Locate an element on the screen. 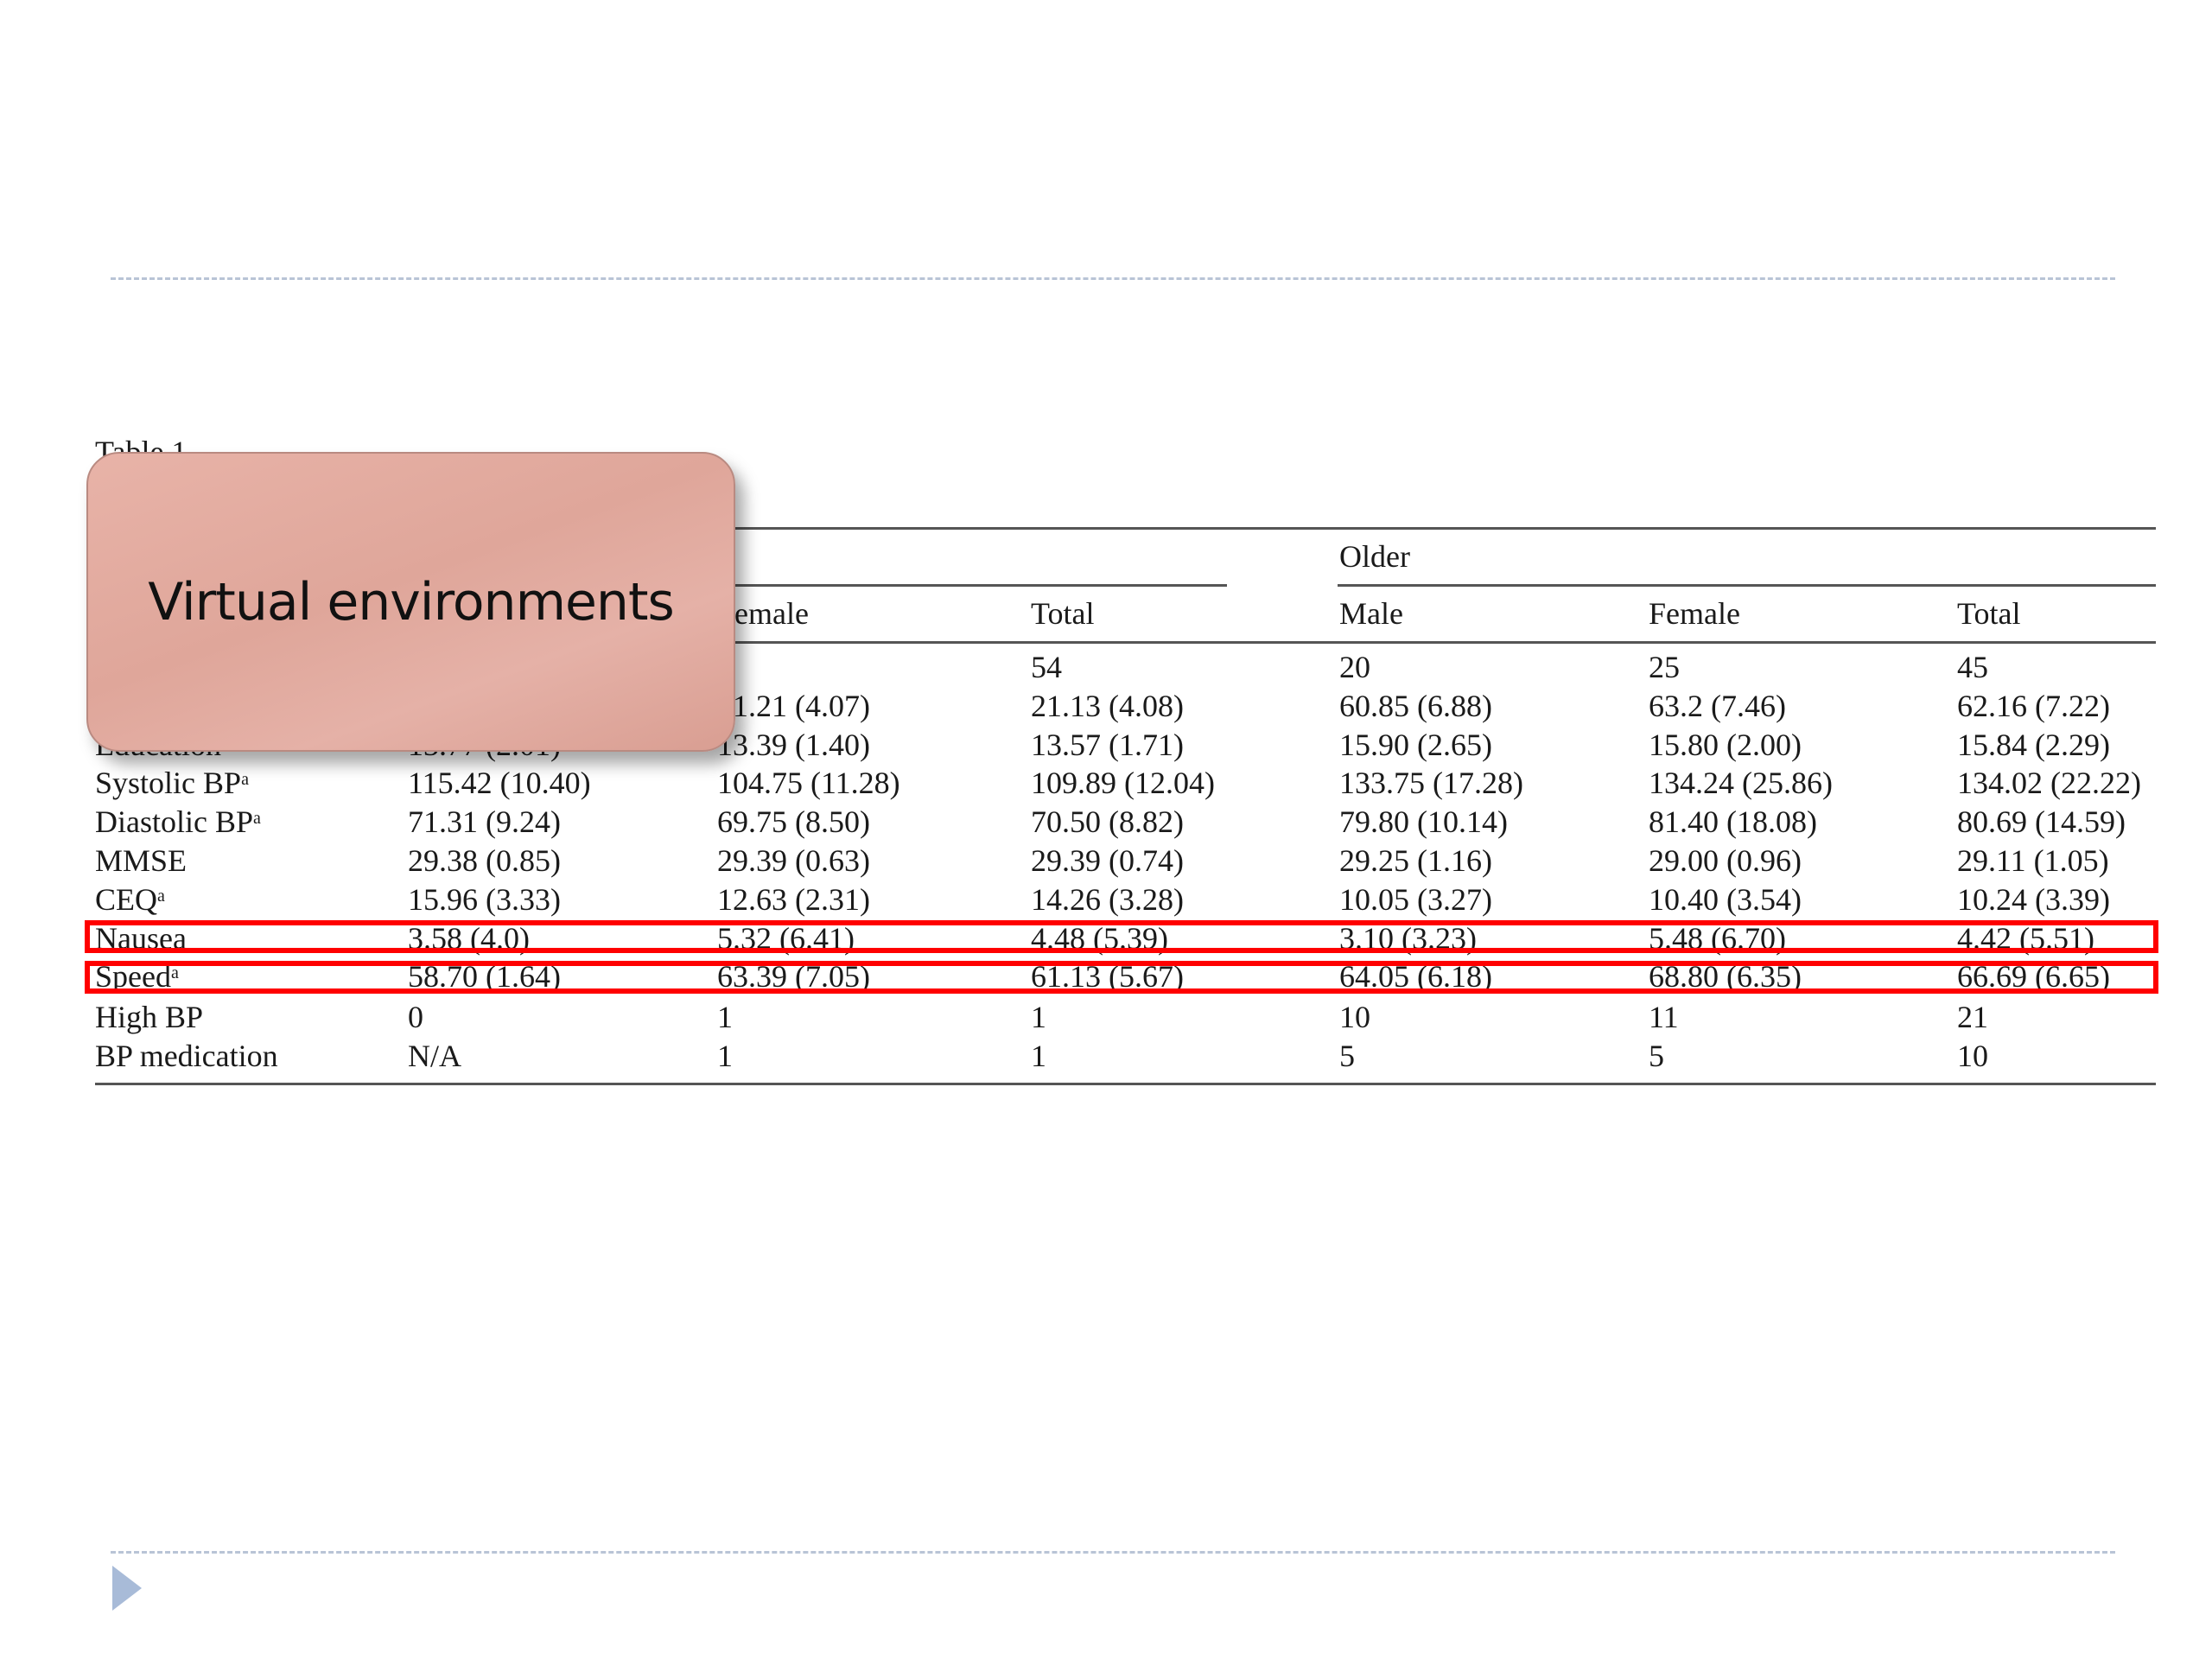 This screenshot has width=2212, height=1659. table-cell: 45 is located at coordinates (1972, 667).